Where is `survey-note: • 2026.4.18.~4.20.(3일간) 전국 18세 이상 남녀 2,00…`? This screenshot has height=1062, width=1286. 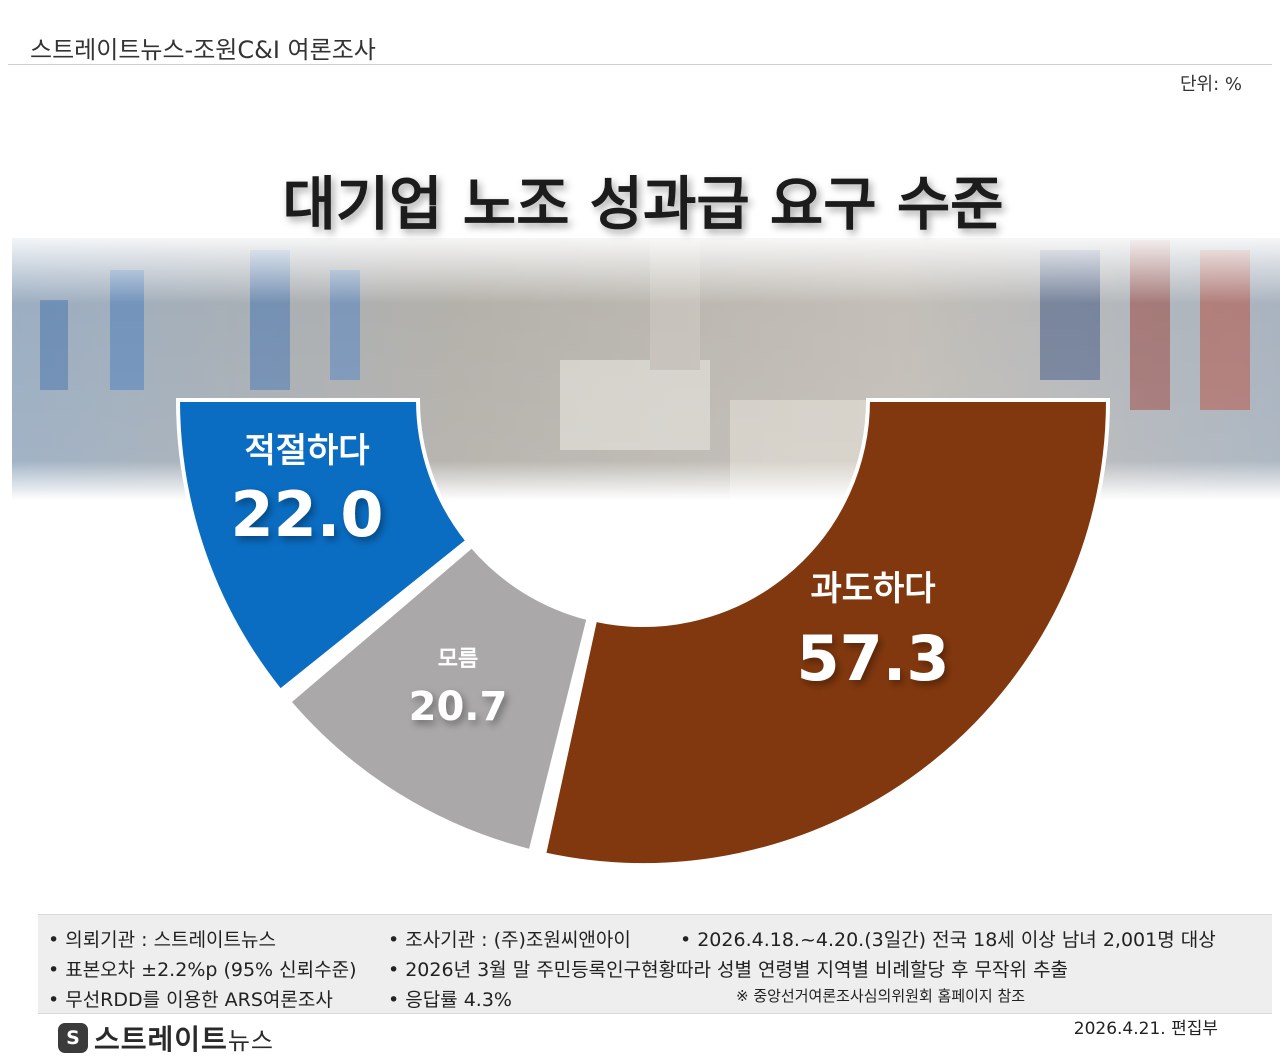
survey-note: • 2026.4.18.~4.20.(3일간) 전국 18세 이상 남녀 2,00… is located at coordinates (948, 940).